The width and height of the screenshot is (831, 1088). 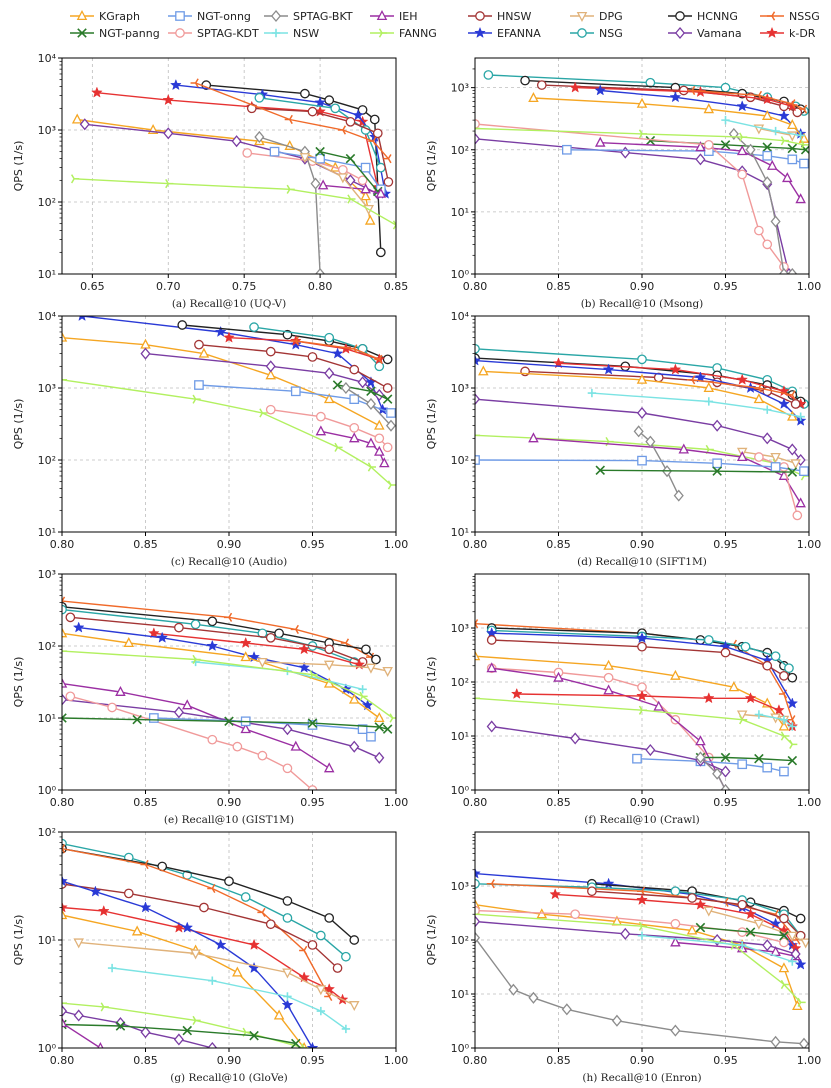 I want to click on series-line-vamana, so click(x=632, y=206).